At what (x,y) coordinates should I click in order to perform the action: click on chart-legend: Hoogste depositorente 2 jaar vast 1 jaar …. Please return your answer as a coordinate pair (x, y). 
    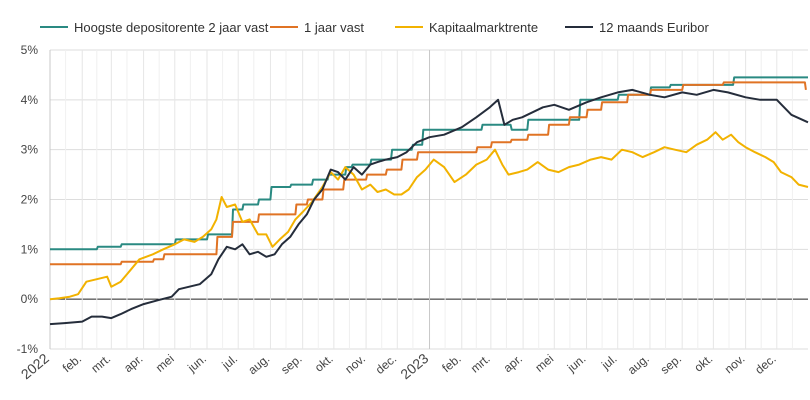
    Looking at the image, I should click on (425, 27).